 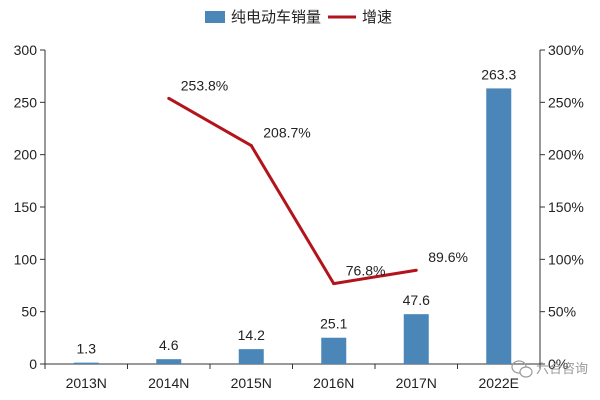 I want to click on y-right-tick-label: 250%, so click(x=566, y=102).